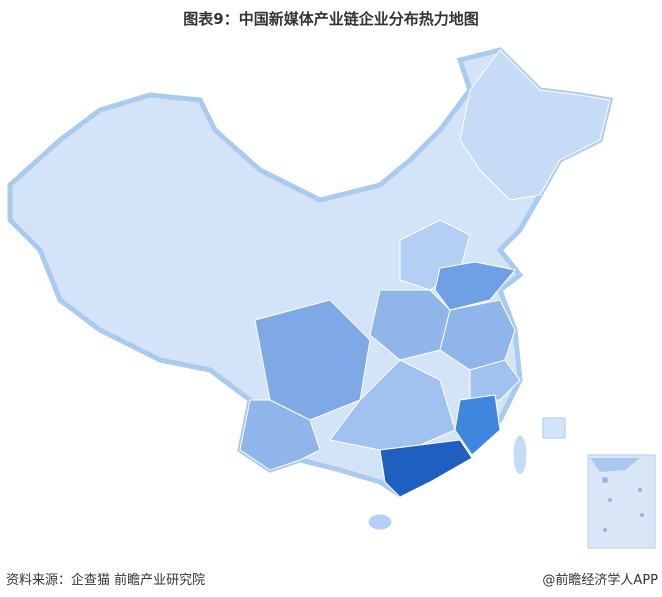 The height and width of the screenshot is (597, 662). What do you see at coordinates (621, 501) in the screenshot?
I see `south-china-sea-inset` at bounding box center [621, 501].